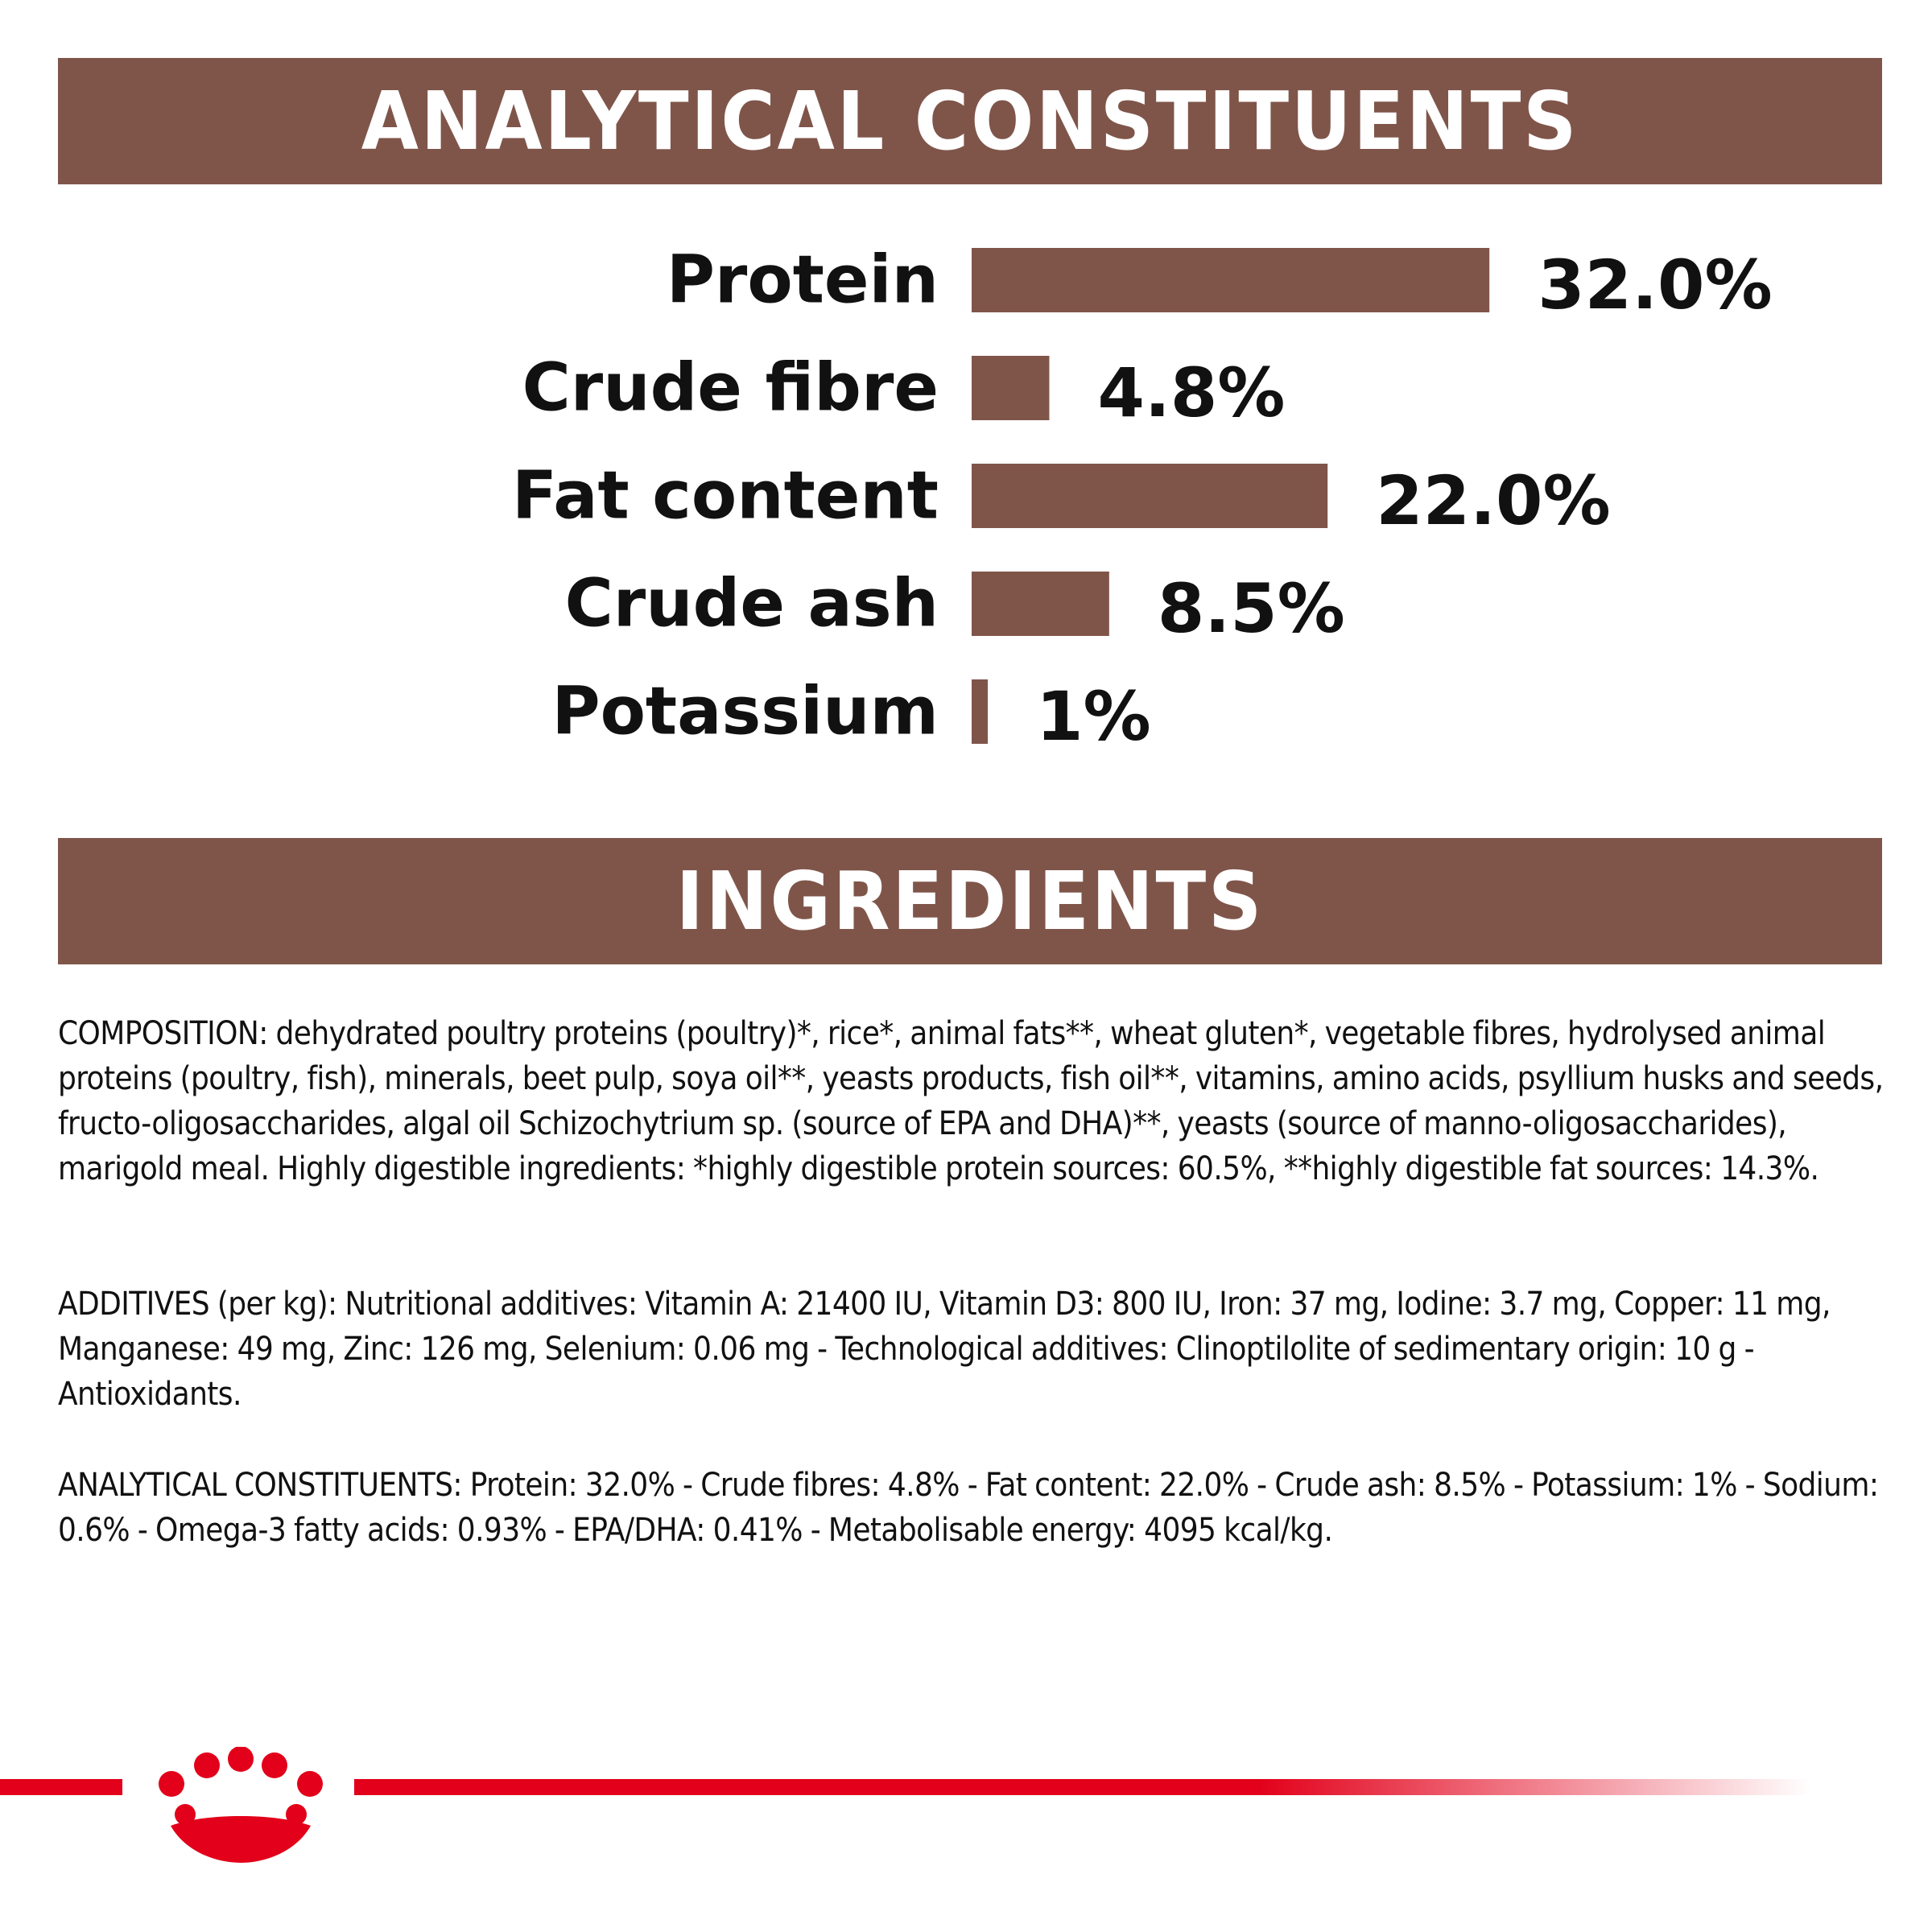  Describe the element at coordinates (752, 604) in the screenshot. I see `bar-label-crude-ash: Crude ash` at that location.